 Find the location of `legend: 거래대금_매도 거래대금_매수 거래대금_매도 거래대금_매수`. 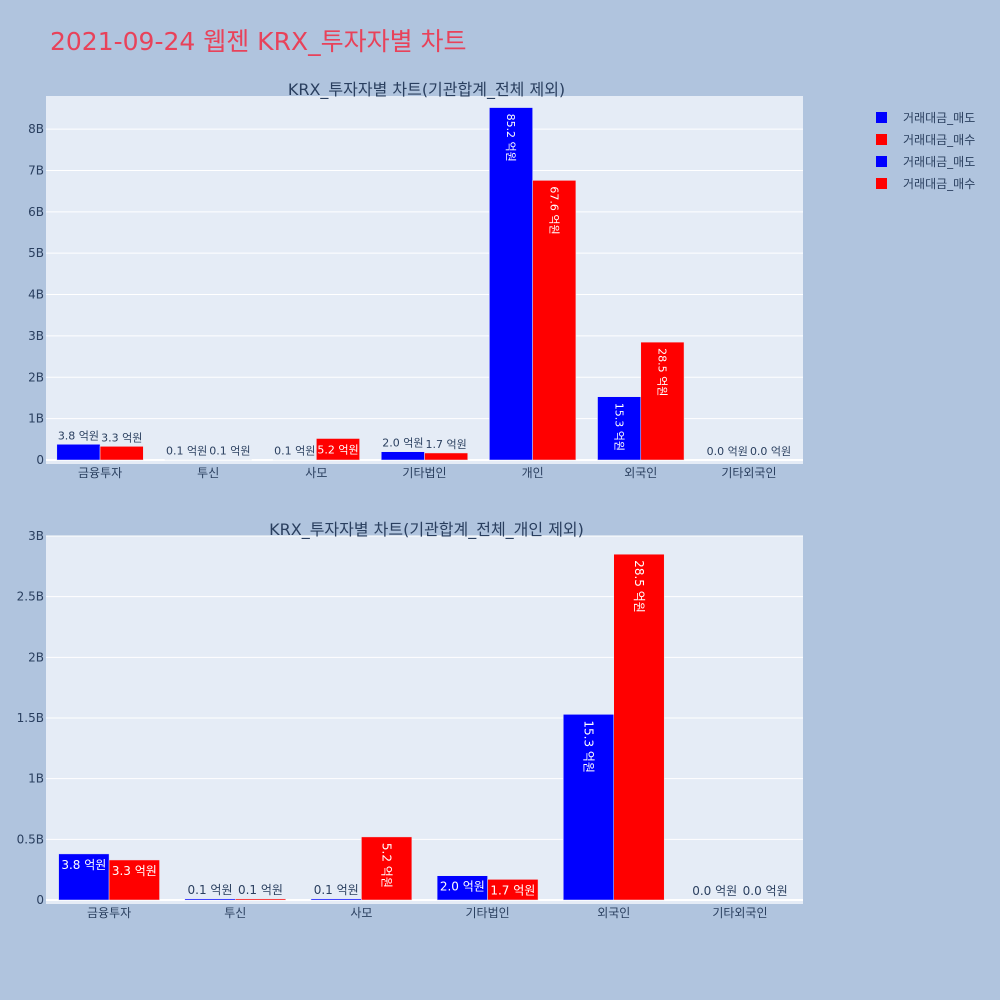

legend: 거래대금_매도 거래대금_매수 거래대금_매도 거래대금_매수 is located at coordinates (925, 150).